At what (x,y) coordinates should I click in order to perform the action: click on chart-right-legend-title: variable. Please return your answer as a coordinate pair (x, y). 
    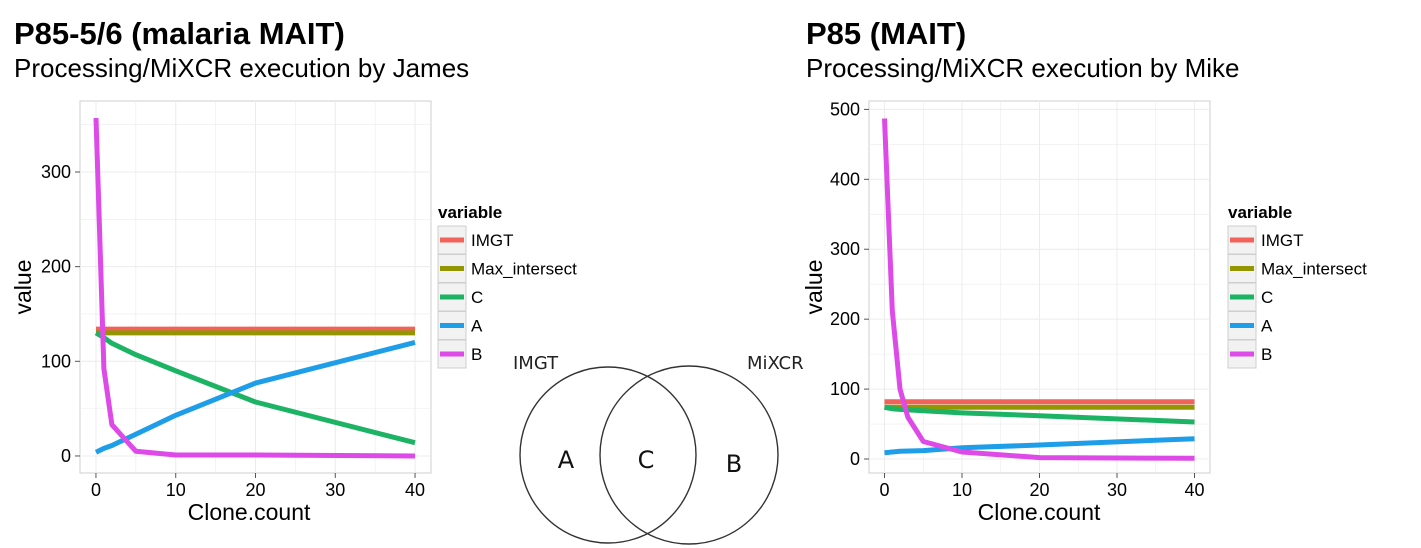
    Looking at the image, I should click on (1260, 212).